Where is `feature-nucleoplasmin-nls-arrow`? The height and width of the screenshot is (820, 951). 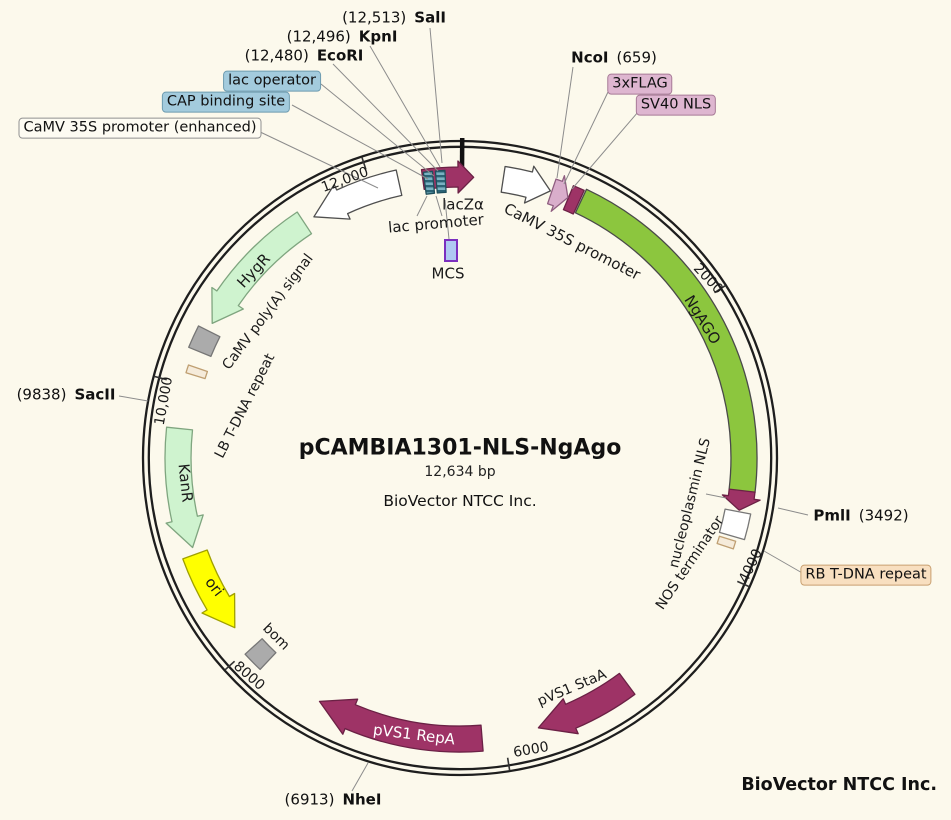 feature-nucleoplasmin-nls-arrow is located at coordinates (741, 499).